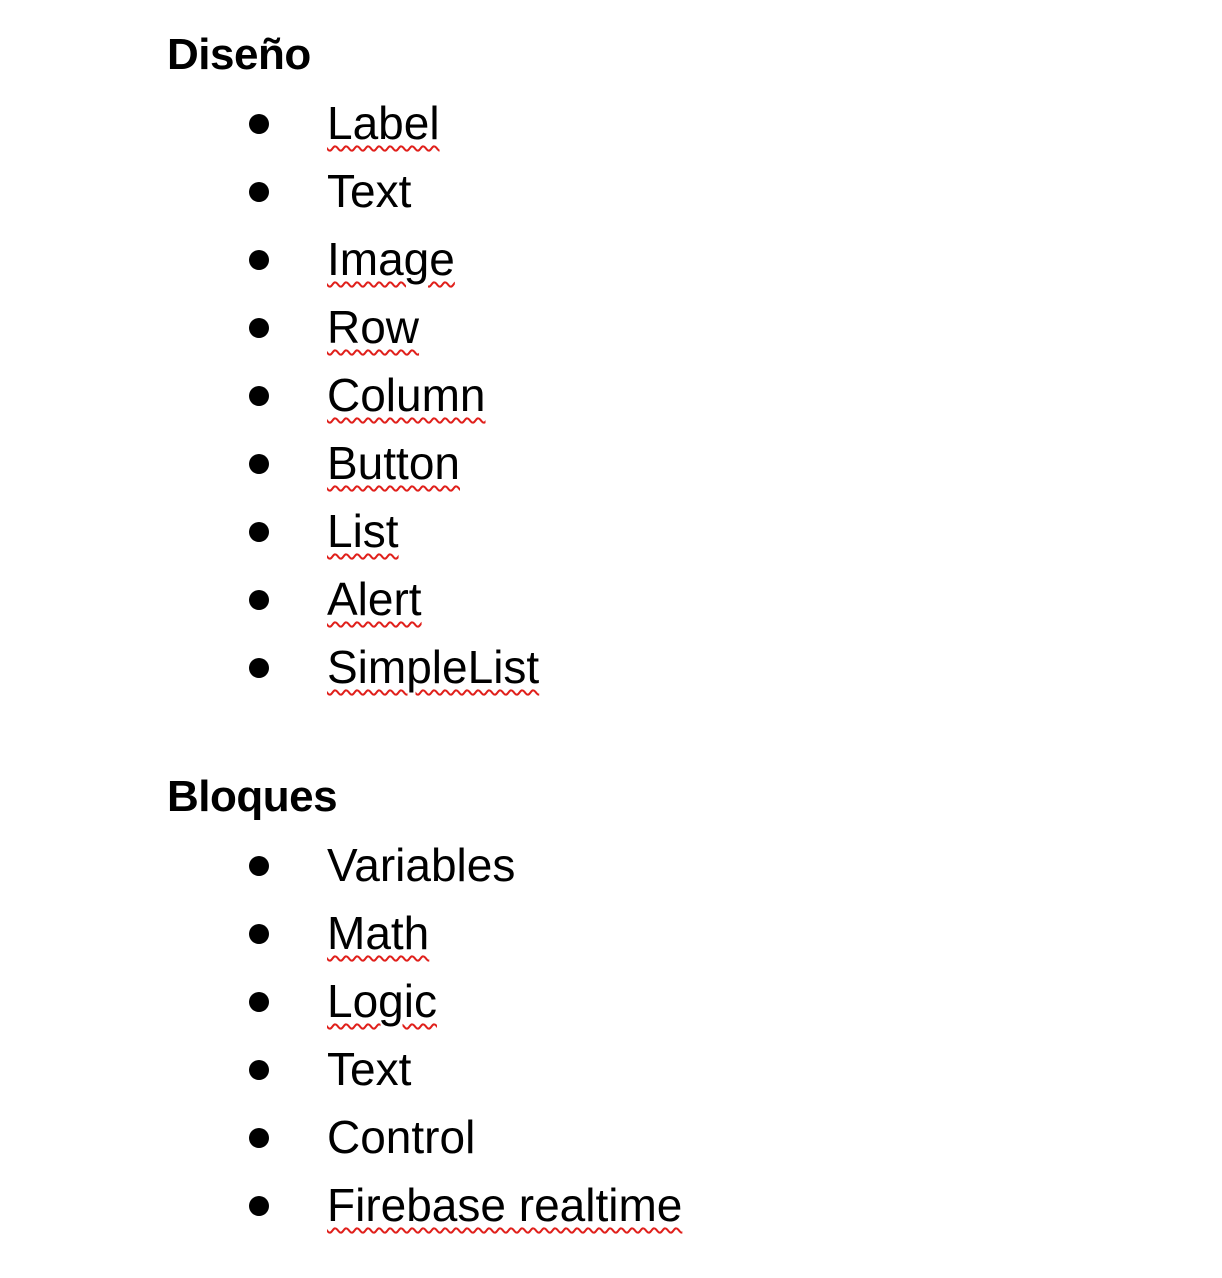  I want to click on list-item-label: Row, so click(373, 327).